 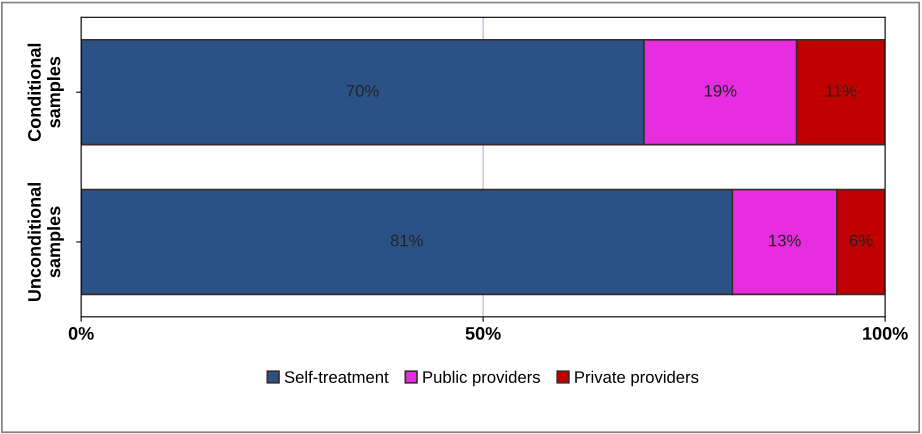 I want to click on data-label: 6%, so click(x=861, y=240).